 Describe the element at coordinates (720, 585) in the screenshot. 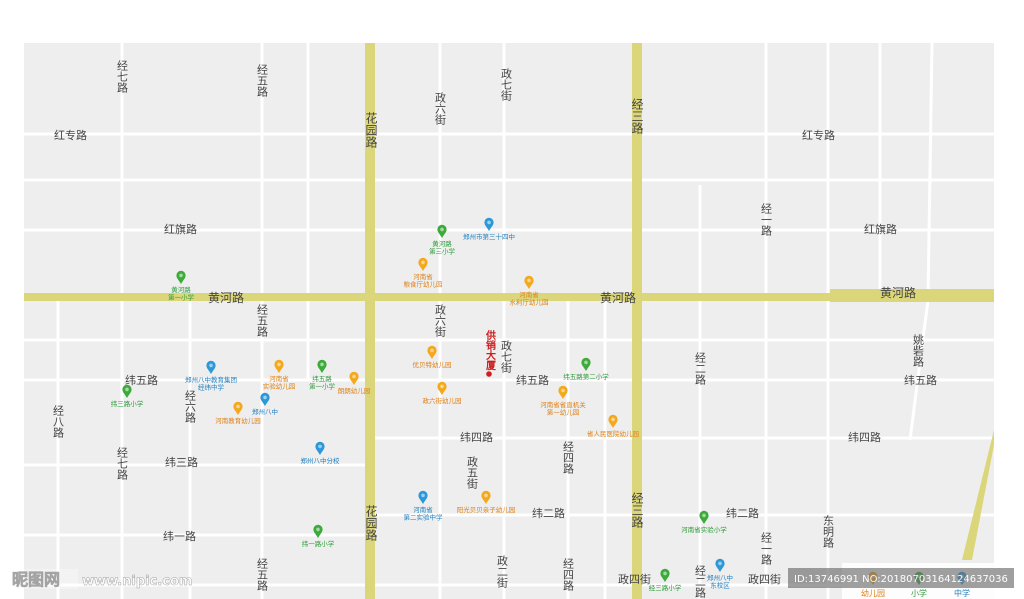

I see `poi-label: 东校区` at that location.